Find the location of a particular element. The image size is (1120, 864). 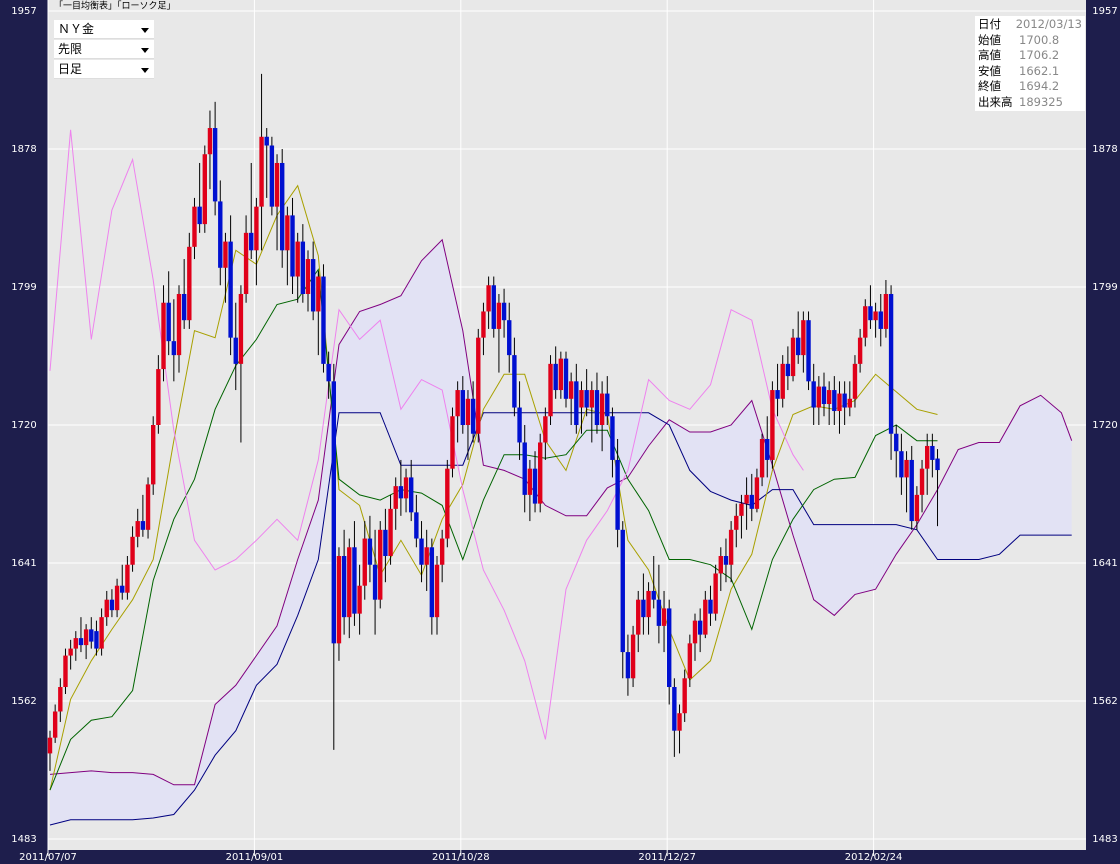

y-tick-label: 1562 is located at coordinates (1104, 701).